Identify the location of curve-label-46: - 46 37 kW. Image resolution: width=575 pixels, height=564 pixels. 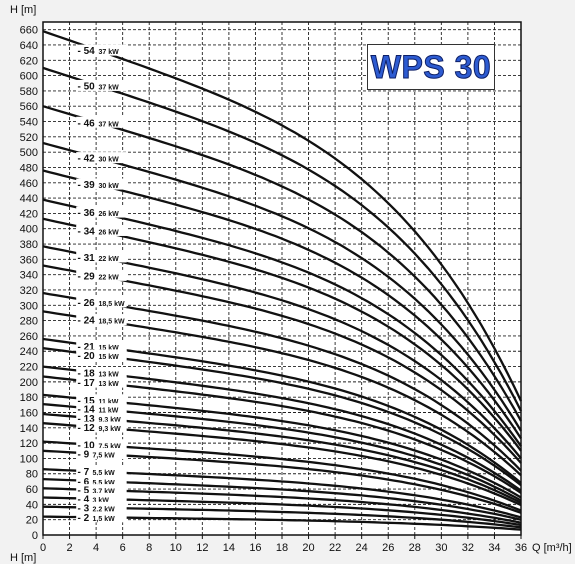
(101, 122).